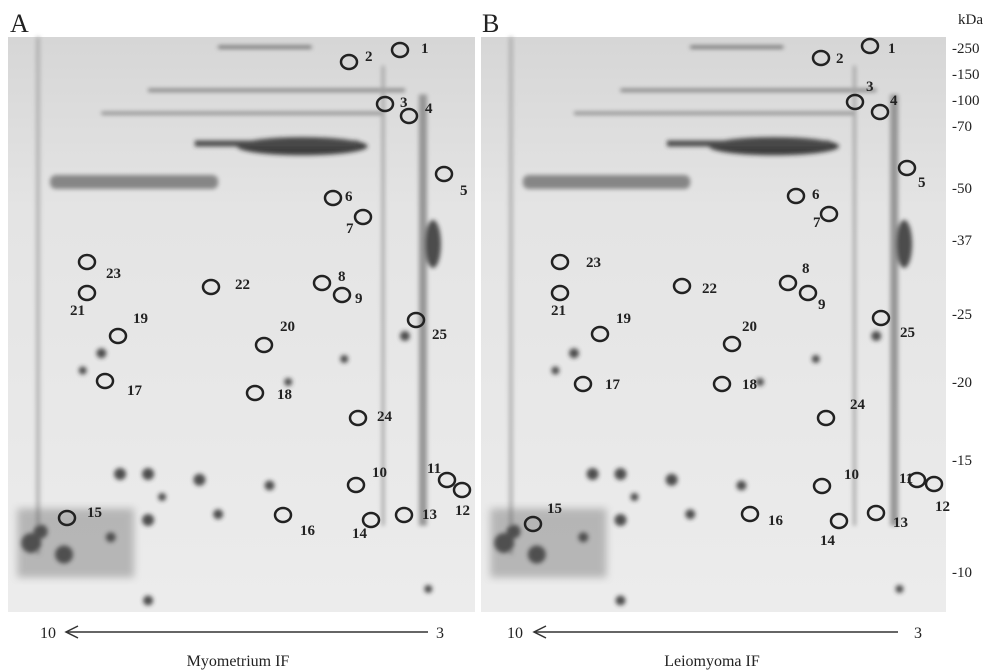 The height and width of the screenshot is (672, 999). What do you see at coordinates (966, 49) in the screenshot?
I see `kda-marker: -250` at bounding box center [966, 49].